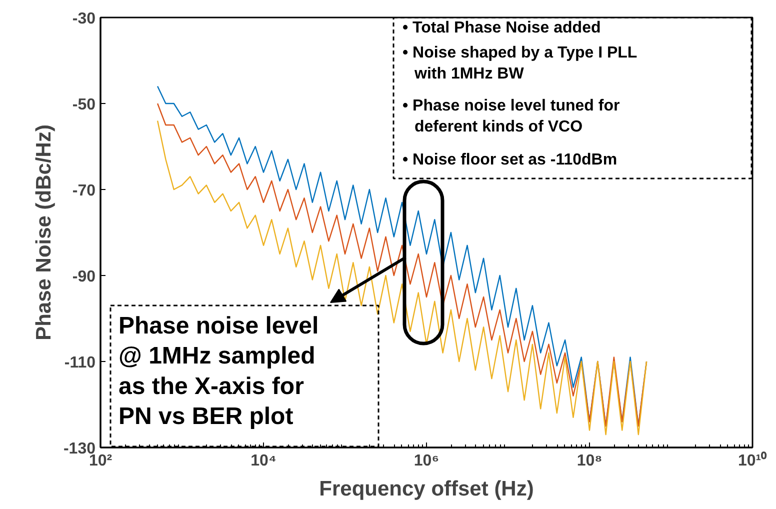  Describe the element at coordinates (511, 117) in the screenshot. I see `annotation: • Phase noise level tuned for deferent kinds of VCO` at that location.